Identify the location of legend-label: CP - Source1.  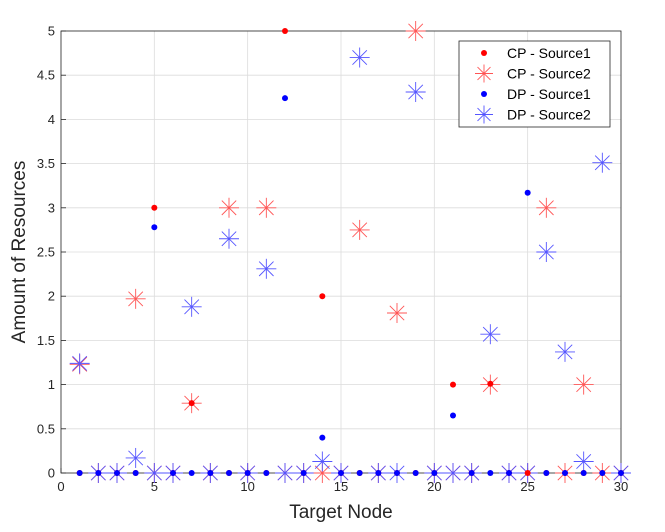
(549, 53).